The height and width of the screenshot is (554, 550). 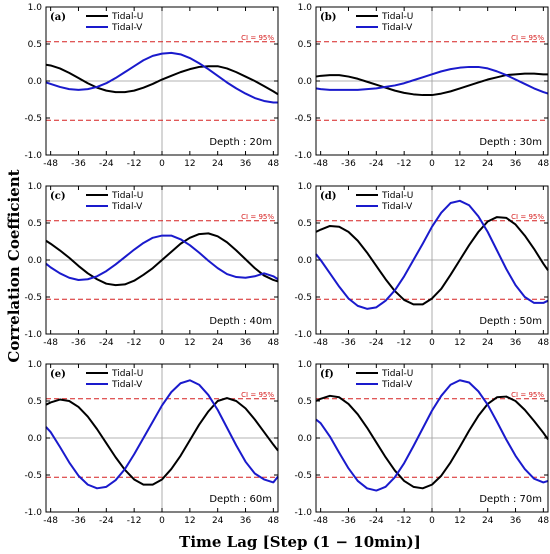 I want to click on depth-annotation: Depth : 30m, so click(x=510, y=142).